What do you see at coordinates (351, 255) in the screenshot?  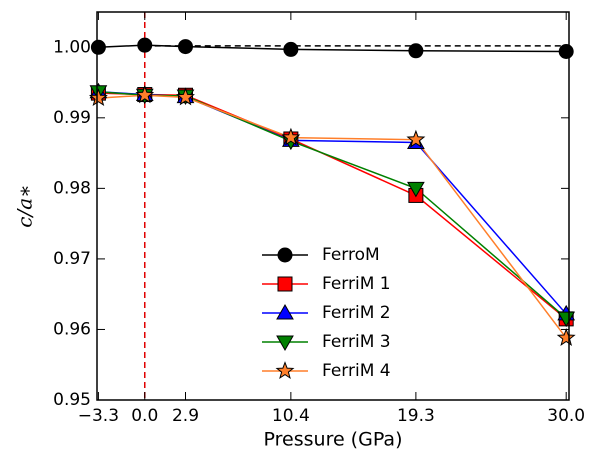 I see `legend-label: FerroM` at bounding box center [351, 255].